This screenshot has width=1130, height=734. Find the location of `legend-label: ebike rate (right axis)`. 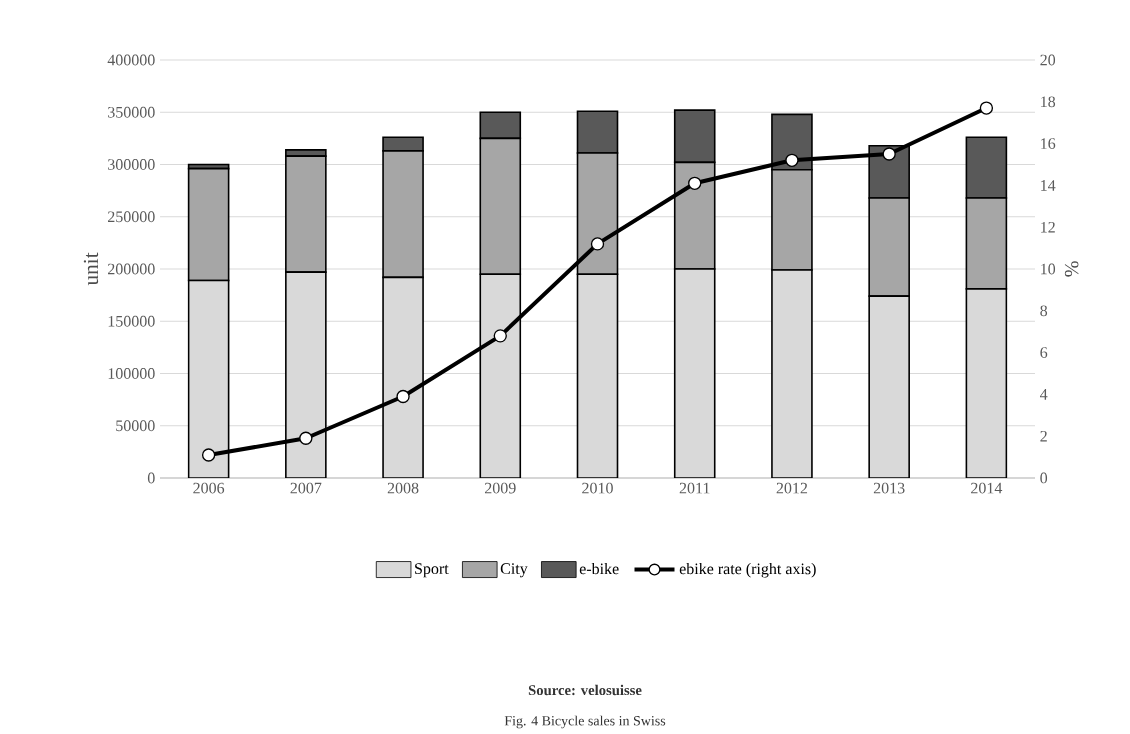

legend-label: ebike rate (right axis) is located at coordinates (747, 570).